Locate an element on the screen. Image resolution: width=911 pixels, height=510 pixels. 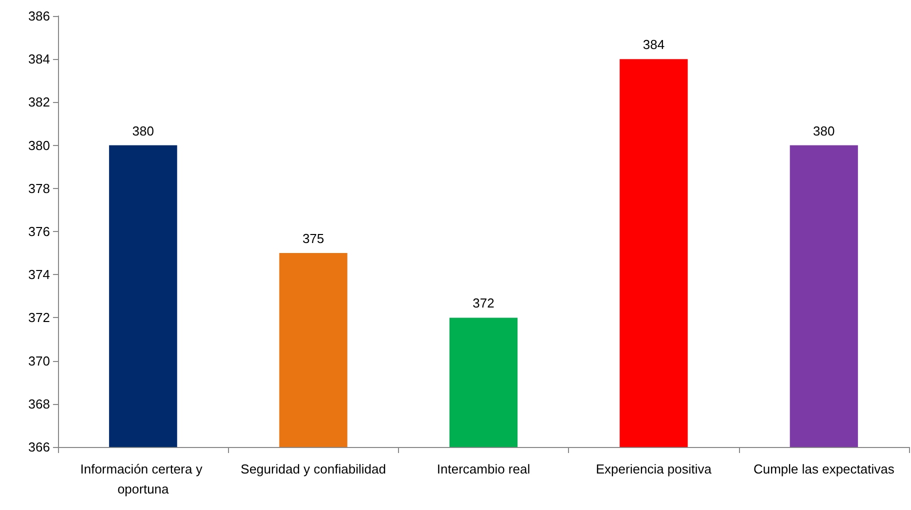
x-tick-label: Seguridad y confiabilidad is located at coordinates (313, 469).